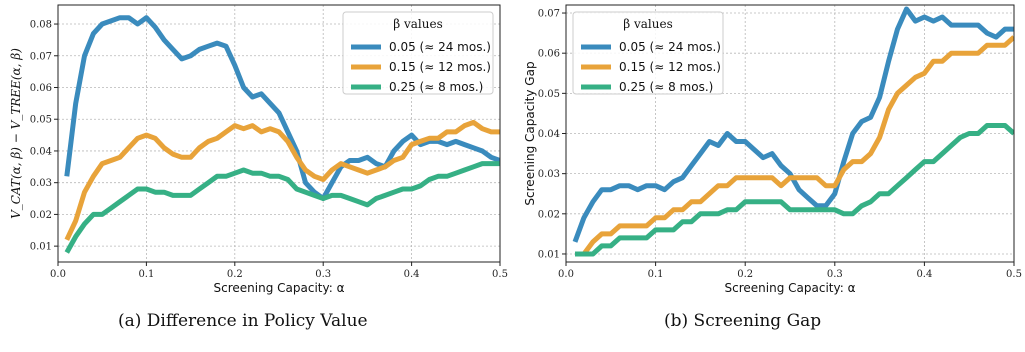 This screenshot has height=352, width=1025. Describe the element at coordinates (743, 321) in the screenshot. I see `caption-b: (b) Screening Gap` at that location.